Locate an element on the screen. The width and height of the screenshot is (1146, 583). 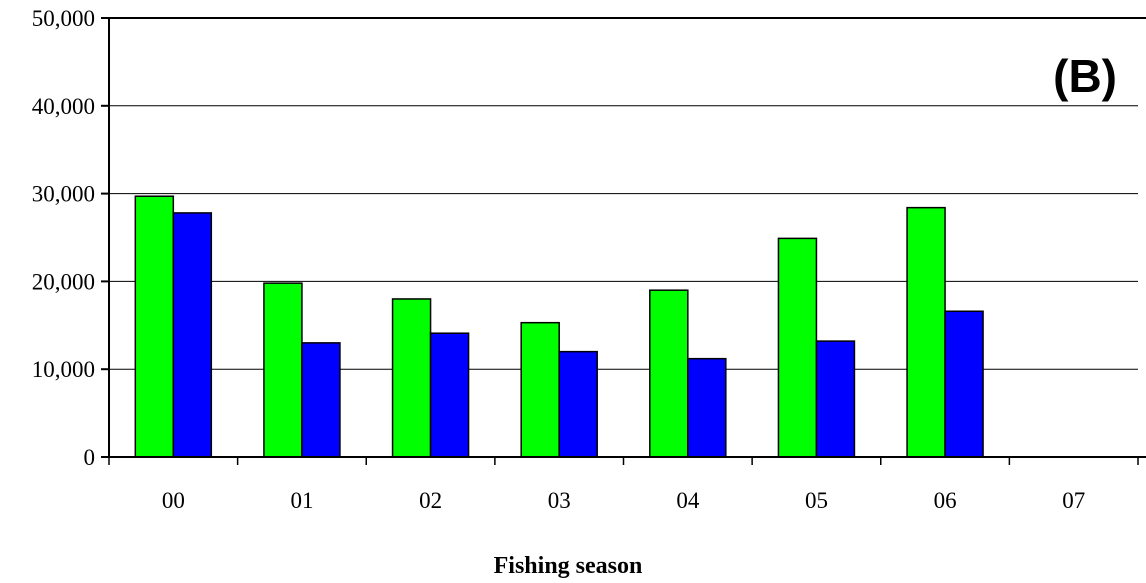
x-tick-label: 03 is located at coordinates (559, 500).